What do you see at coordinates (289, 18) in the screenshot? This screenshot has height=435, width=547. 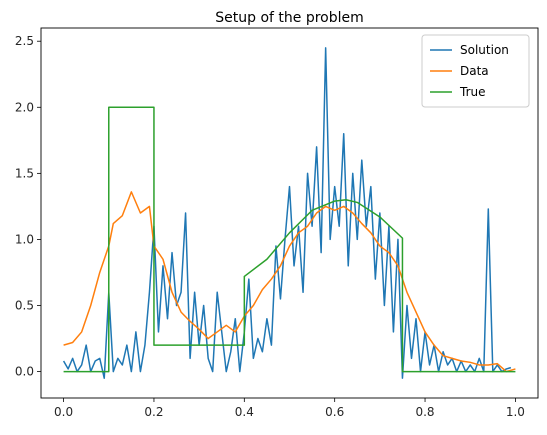 I see `chart-title: Setup of the problem` at bounding box center [289, 18].